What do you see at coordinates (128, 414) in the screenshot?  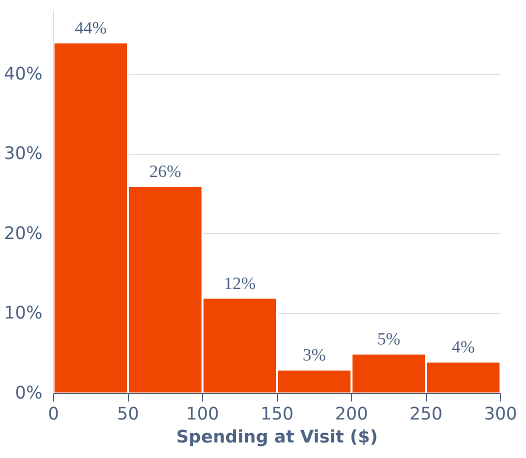 I see `x-tick-label: 50` at bounding box center [128, 414].